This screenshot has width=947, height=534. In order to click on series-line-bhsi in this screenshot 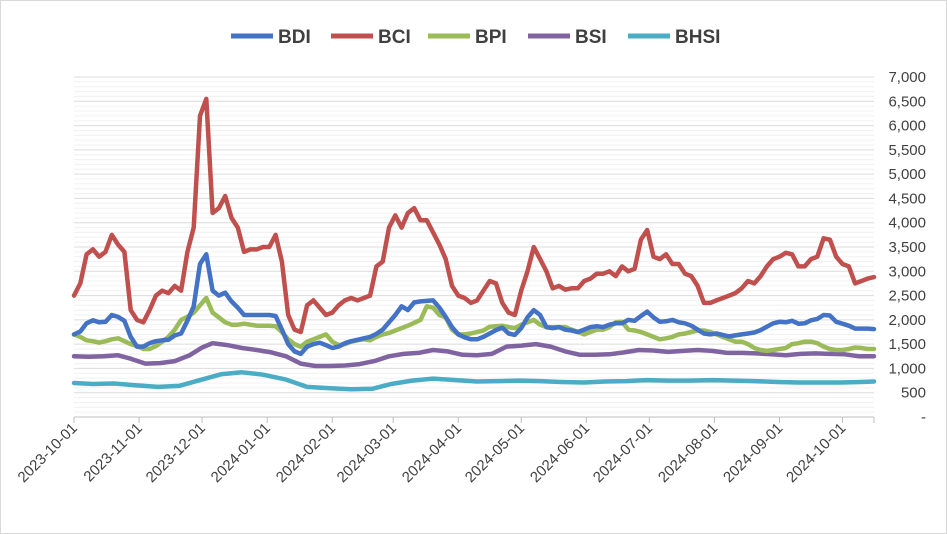, I will do `click(474, 381)`.